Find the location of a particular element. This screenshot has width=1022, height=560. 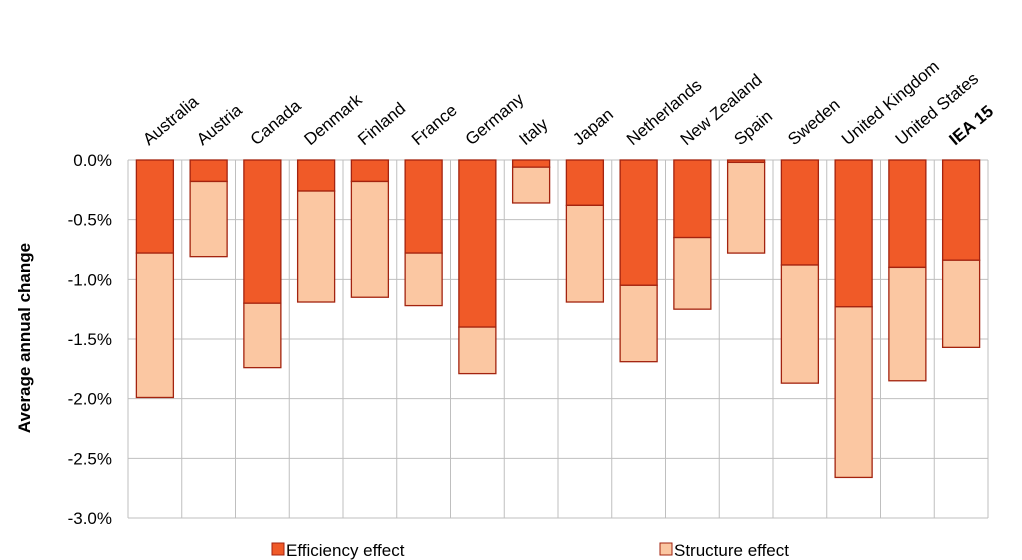

category-label-iea-15: IEA 15 is located at coordinates (971, 126).